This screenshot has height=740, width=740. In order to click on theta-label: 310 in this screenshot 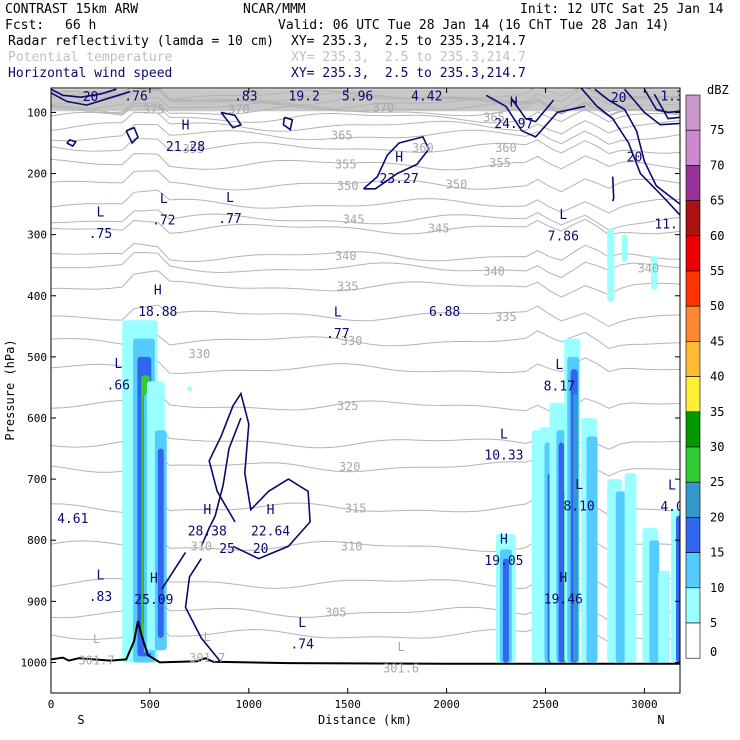, I will do `click(201, 546)`.